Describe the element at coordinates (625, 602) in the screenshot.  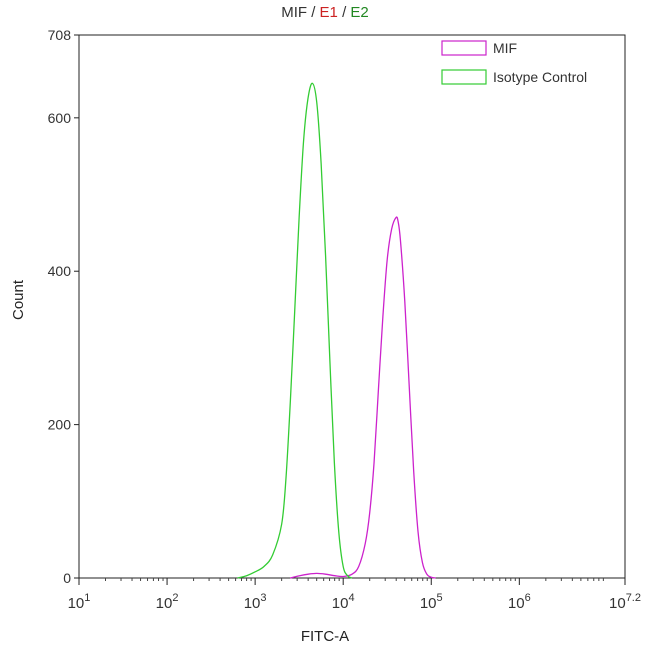
I see `x-tick-label: 107.2` at that location.